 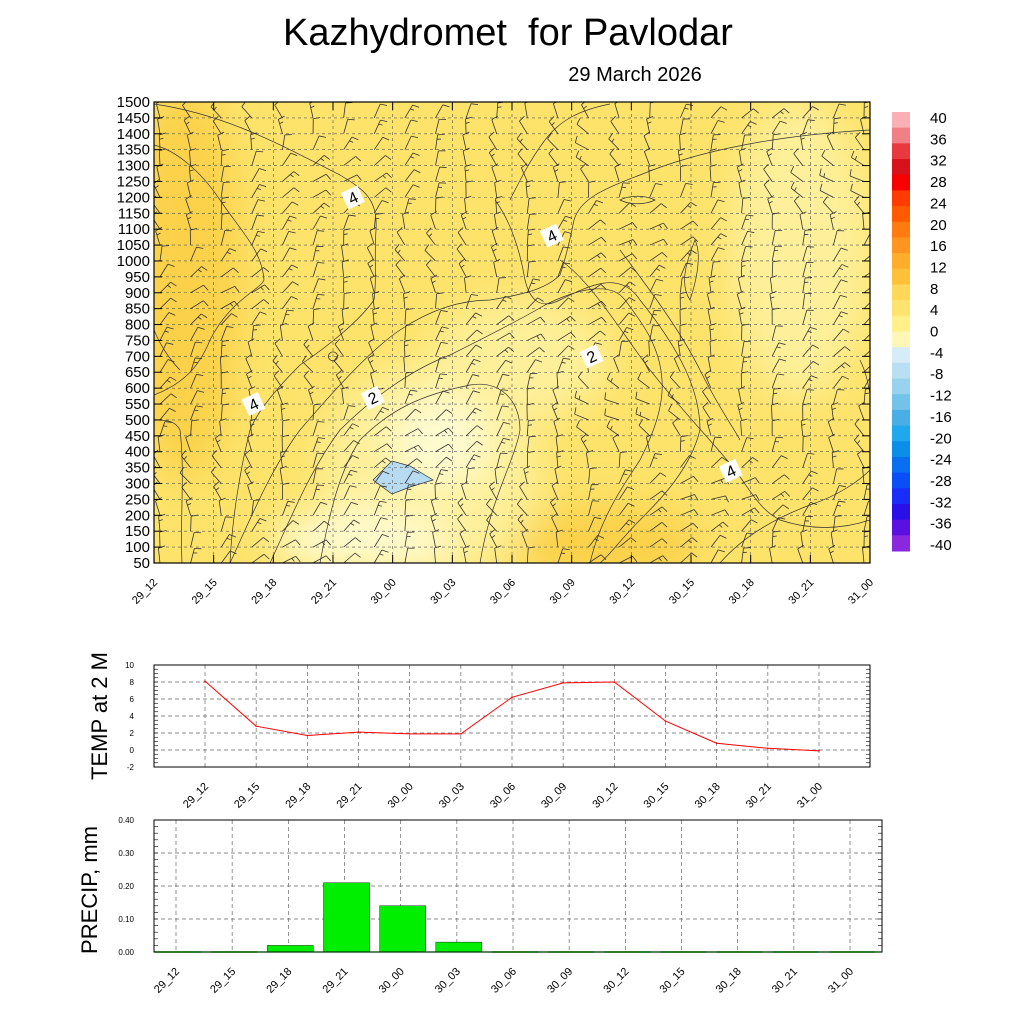 I want to click on colorbar-label: -20, so click(x=941, y=438).